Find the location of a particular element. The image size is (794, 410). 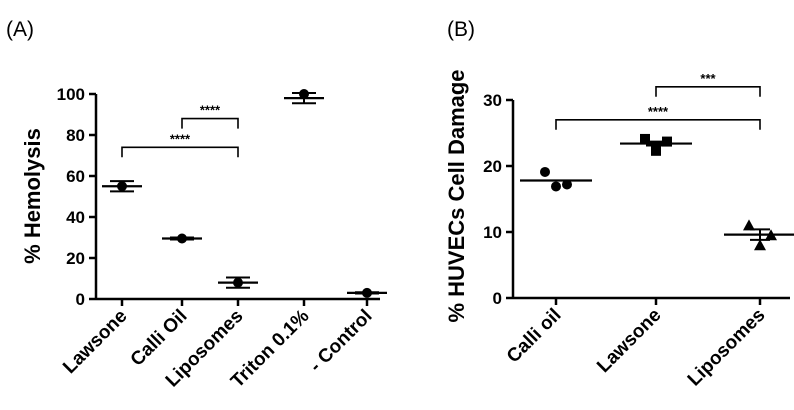

panel-a-y-tick-label: 80 is located at coordinates (75, 135).